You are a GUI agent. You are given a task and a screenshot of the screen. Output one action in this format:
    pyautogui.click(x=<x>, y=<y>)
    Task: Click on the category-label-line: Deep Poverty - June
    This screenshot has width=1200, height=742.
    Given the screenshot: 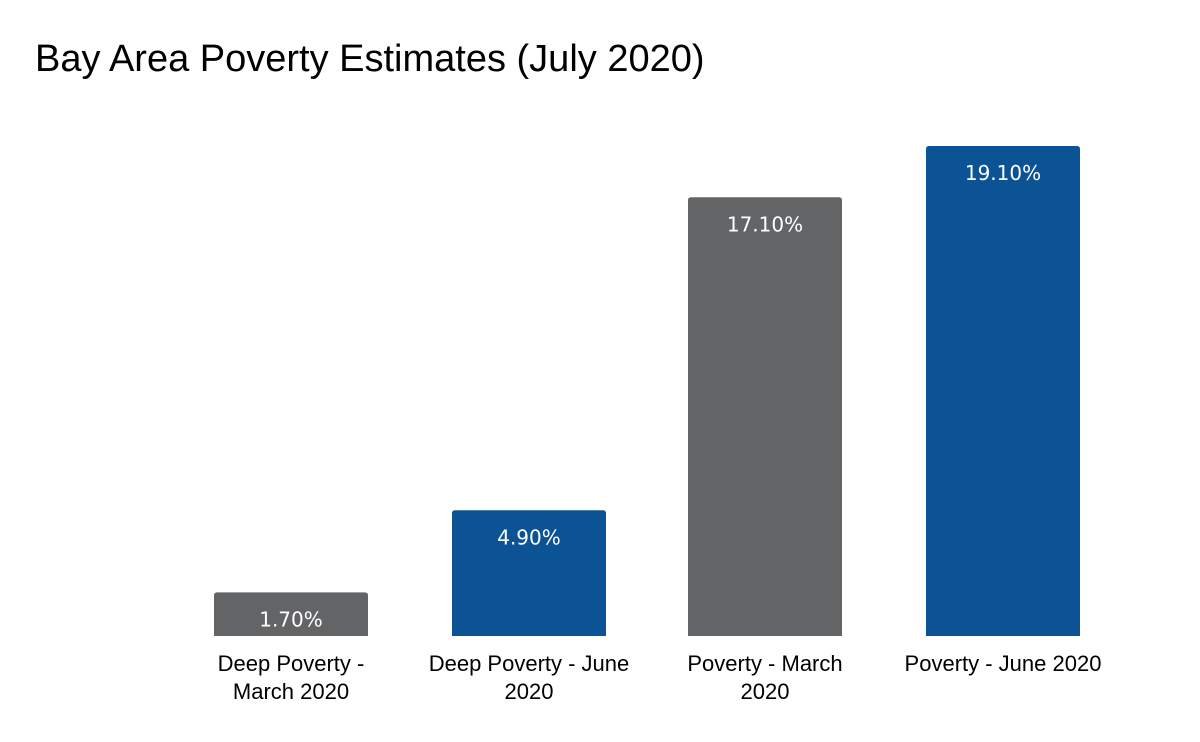 What is the action you would take?
    pyautogui.click(x=529, y=663)
    